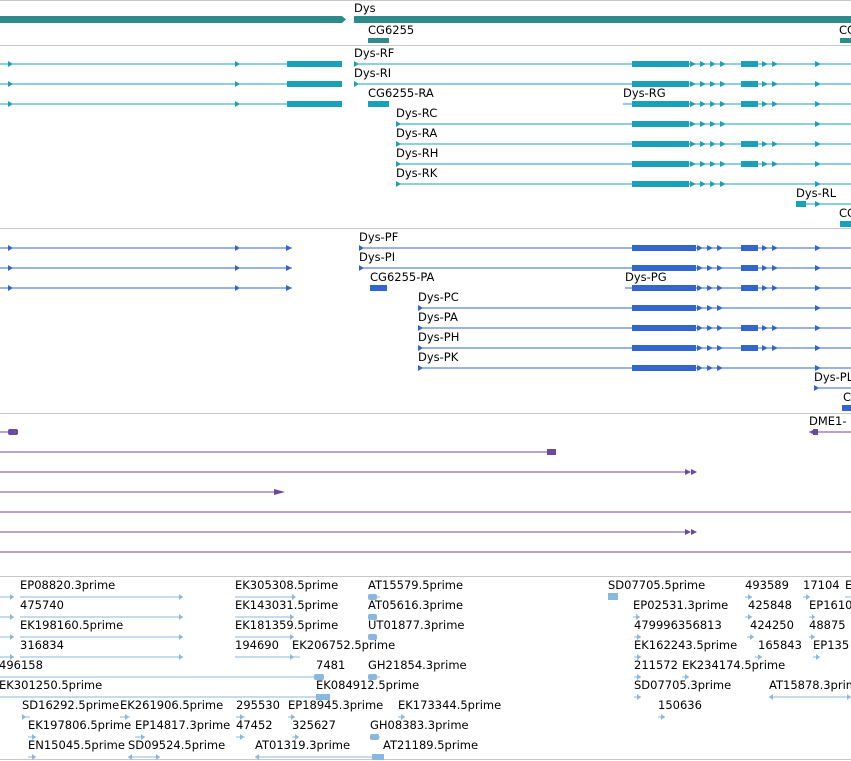  Describe the element at coordinates (680, 705) in the screenshot. I see `est-label: 150636` at that location.